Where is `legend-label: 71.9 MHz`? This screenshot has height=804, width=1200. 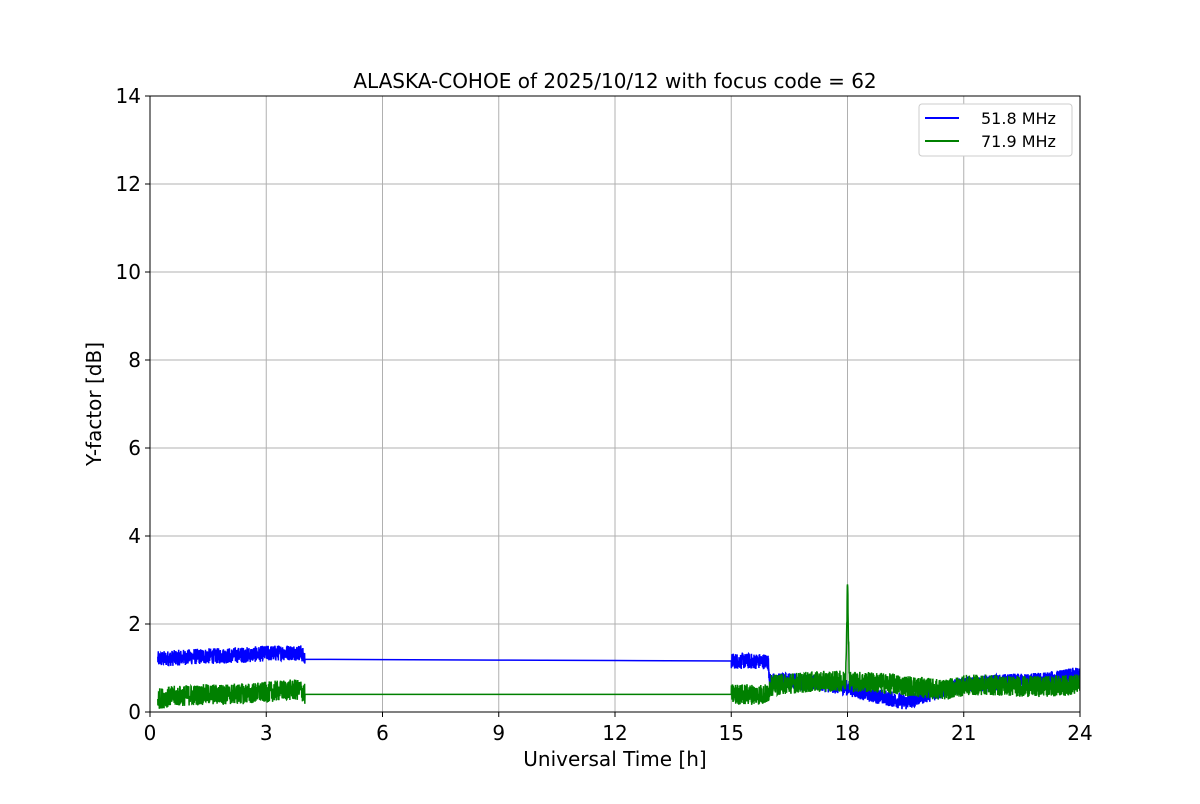 legend-label: 71.9 MHz is located at coordinates (1018, 141).